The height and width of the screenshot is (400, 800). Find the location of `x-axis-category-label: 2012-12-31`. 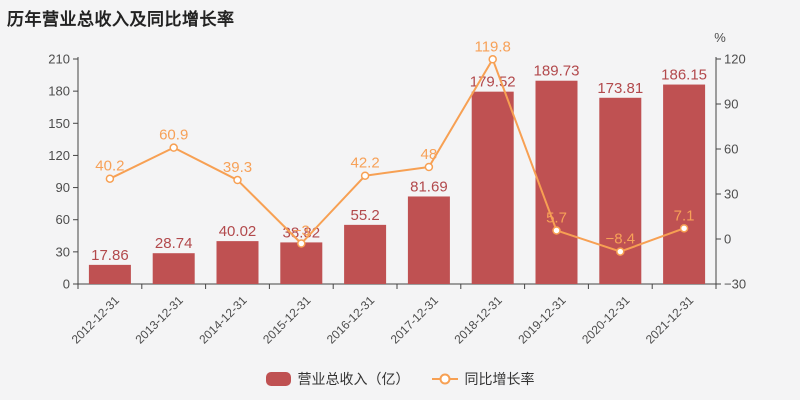

x-axis-category-label: 2012-12-31 is located at coordinates (96, 320).